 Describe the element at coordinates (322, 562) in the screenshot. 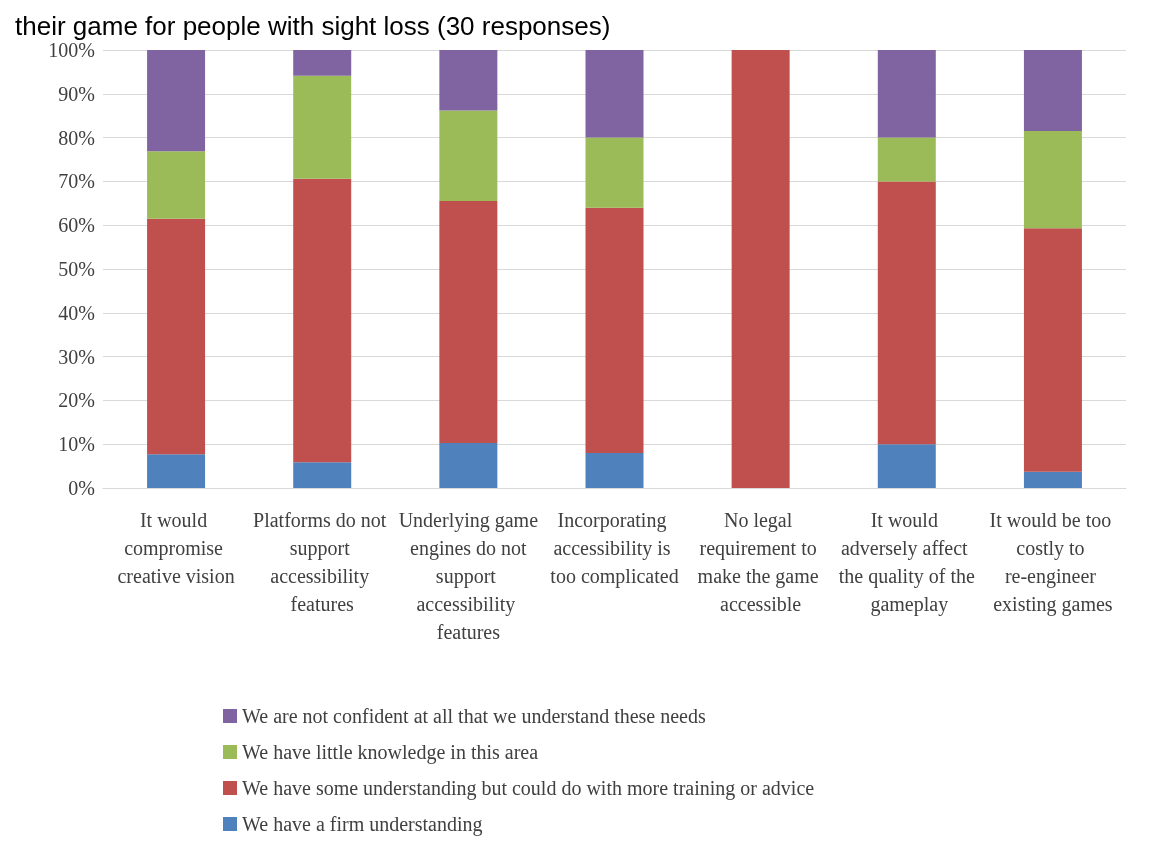

I see `x-tick-label: Platforms do not support accessibility features` at that location.